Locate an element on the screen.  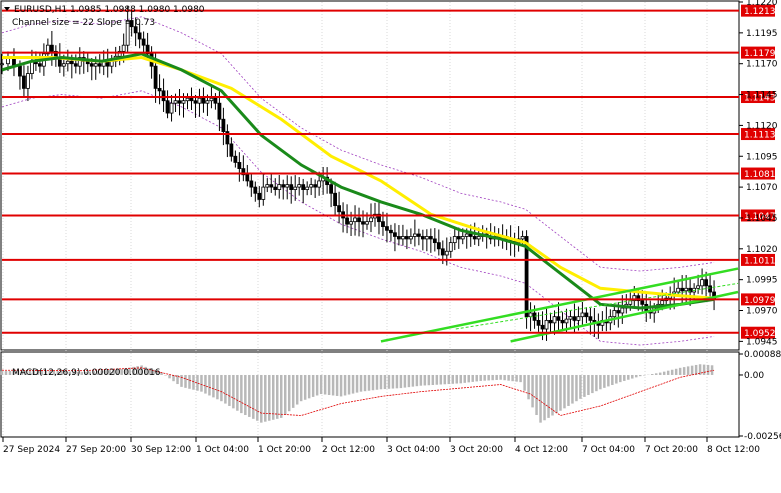
header-symbol: EURUSD,H1 1.0985 1.0988 1.0980 1.0980 is located at coordinates (109, 10).